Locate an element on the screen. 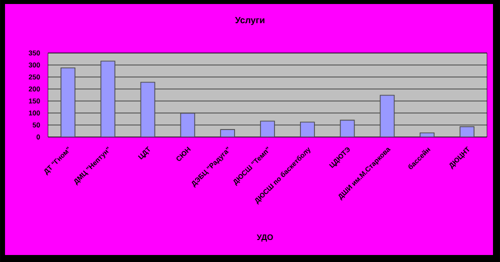  chart-title: Услуги is located at coordinates (249, 21).